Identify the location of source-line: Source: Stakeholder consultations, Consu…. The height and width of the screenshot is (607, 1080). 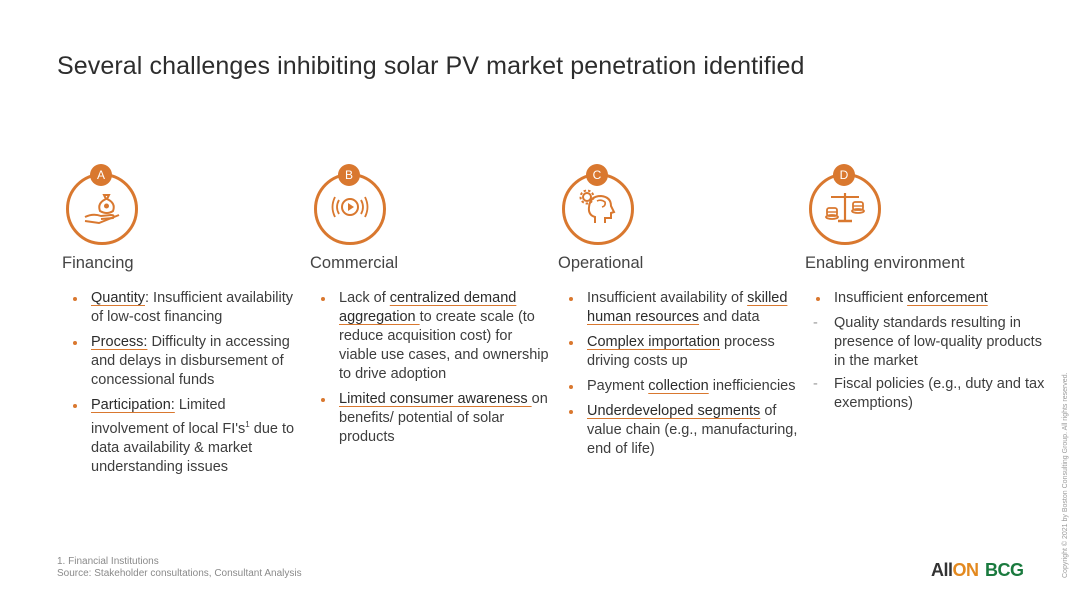
(179, 573).